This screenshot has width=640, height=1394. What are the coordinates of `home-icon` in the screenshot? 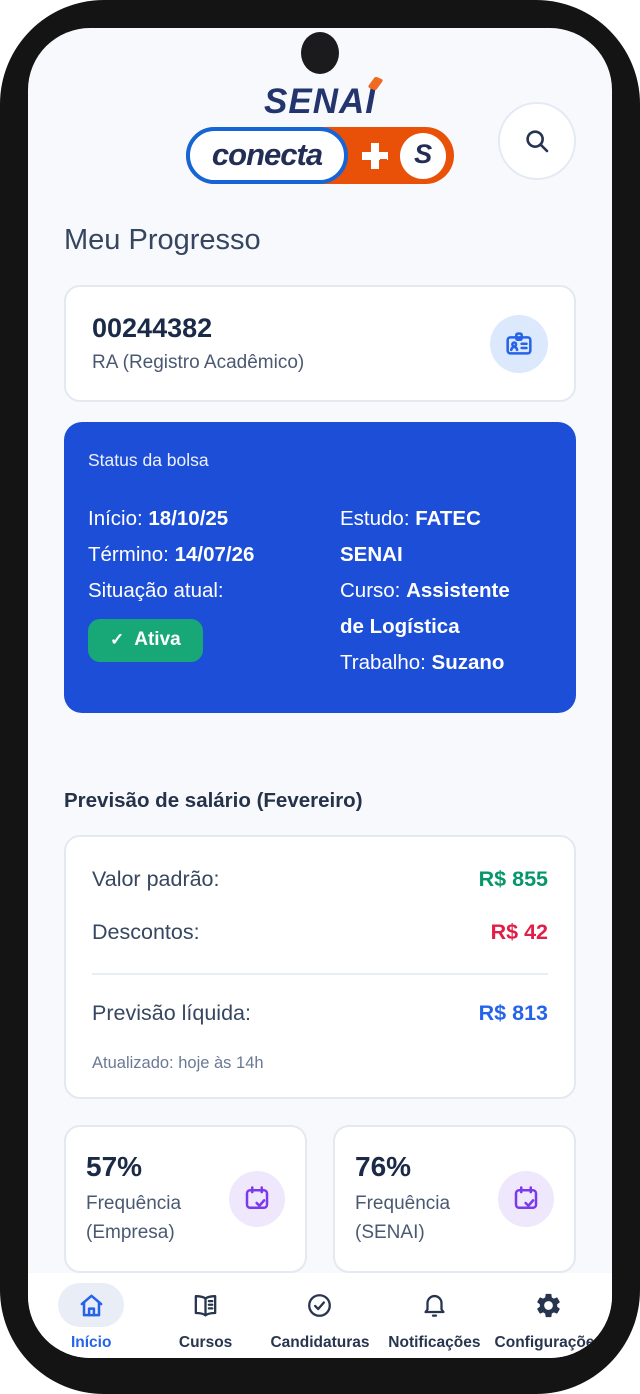 It's located at (91, 1305).